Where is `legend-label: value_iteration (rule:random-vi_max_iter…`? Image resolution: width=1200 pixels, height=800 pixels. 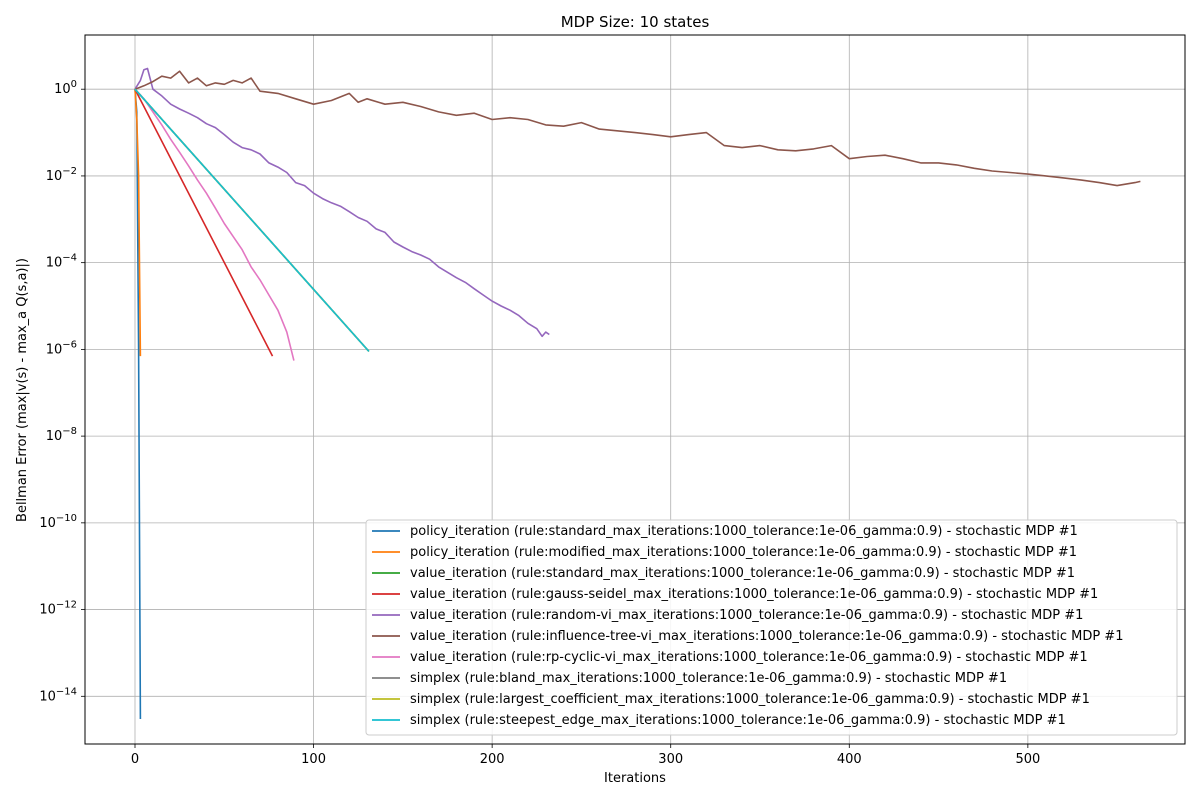 legend-label: value_iteration (rule:random-vi_max_iter… is located at coordinates (746, 615).